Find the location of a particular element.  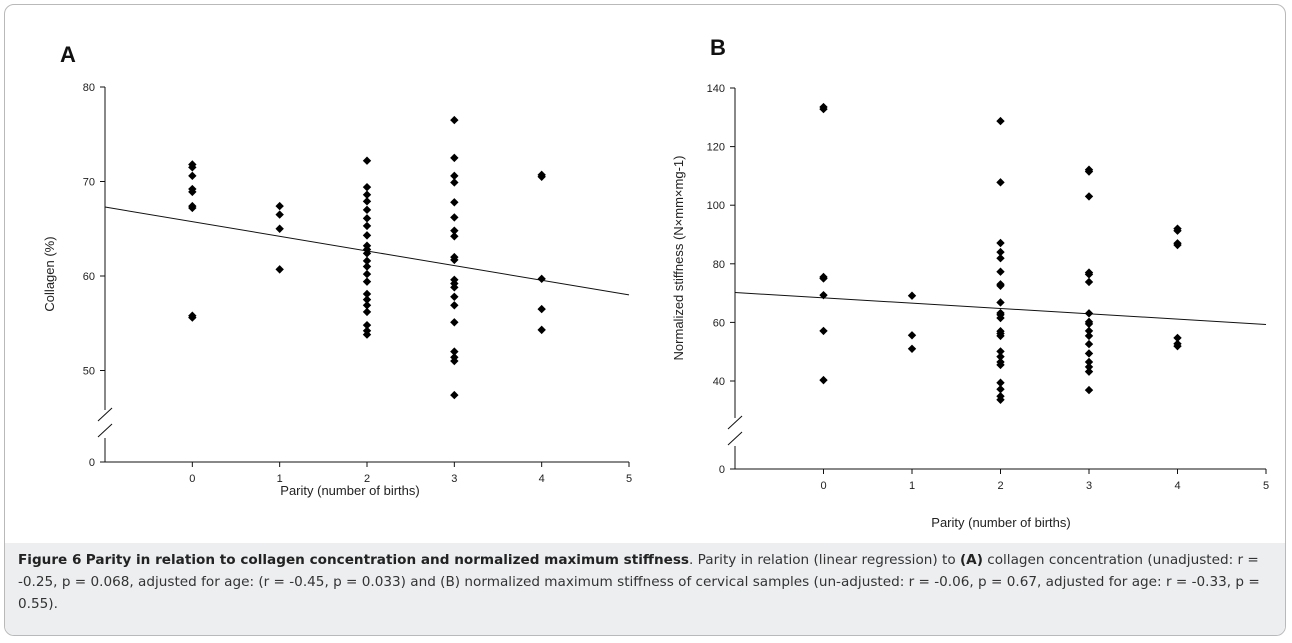

panel-b-y-title: Normalized stiffness (N×mm×mg-1) is located at coordinates (678, 258).